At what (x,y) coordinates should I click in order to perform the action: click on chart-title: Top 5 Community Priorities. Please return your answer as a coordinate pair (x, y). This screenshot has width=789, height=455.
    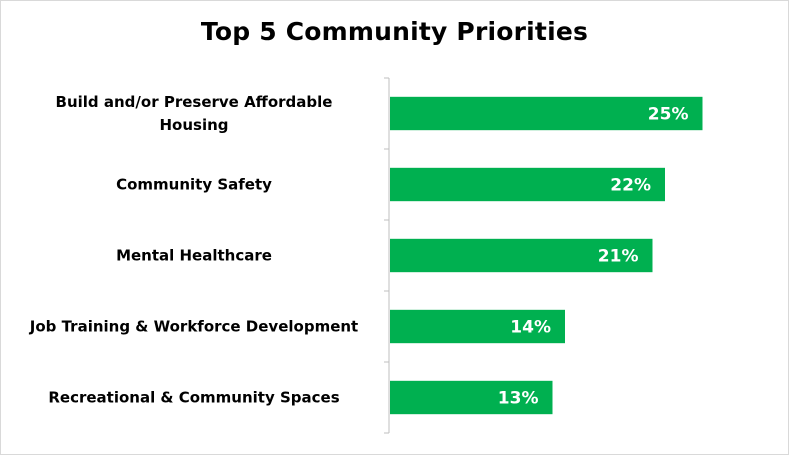
    Looking at the image, I should click on (394, 31).